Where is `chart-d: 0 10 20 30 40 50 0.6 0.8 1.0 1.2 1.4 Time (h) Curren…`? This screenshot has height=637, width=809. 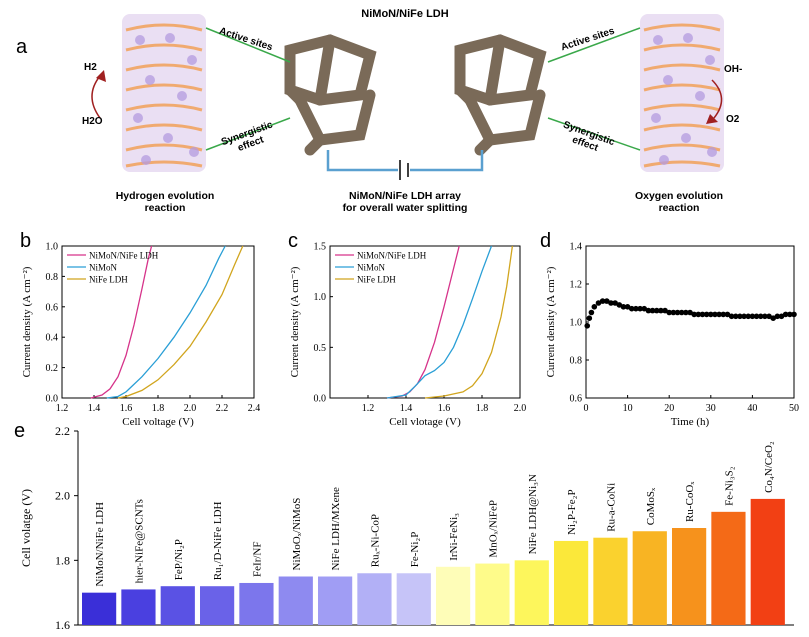
chart-d: 0 10 20 30 40 50 0.6 0.8 1.0 1.2 1.4 Time (h) Curren… is located at coordinates (672, 335).